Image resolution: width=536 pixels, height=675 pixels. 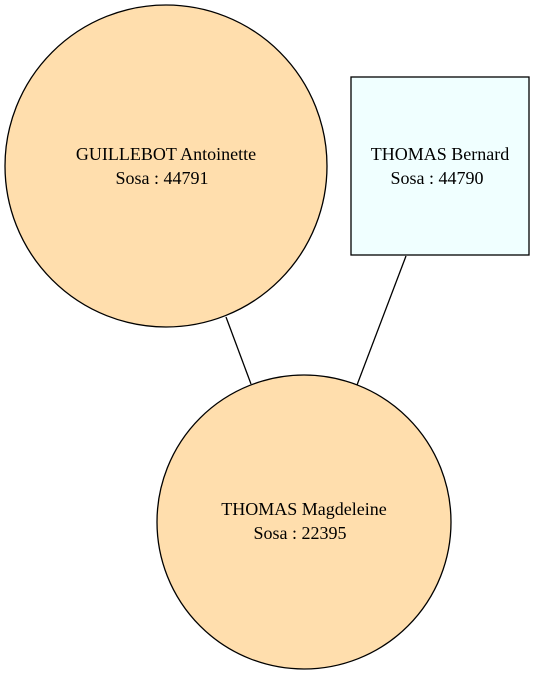 I want to click on node-mother-name: GUILLEBOT Antoinette, so click(x=166, y=154).